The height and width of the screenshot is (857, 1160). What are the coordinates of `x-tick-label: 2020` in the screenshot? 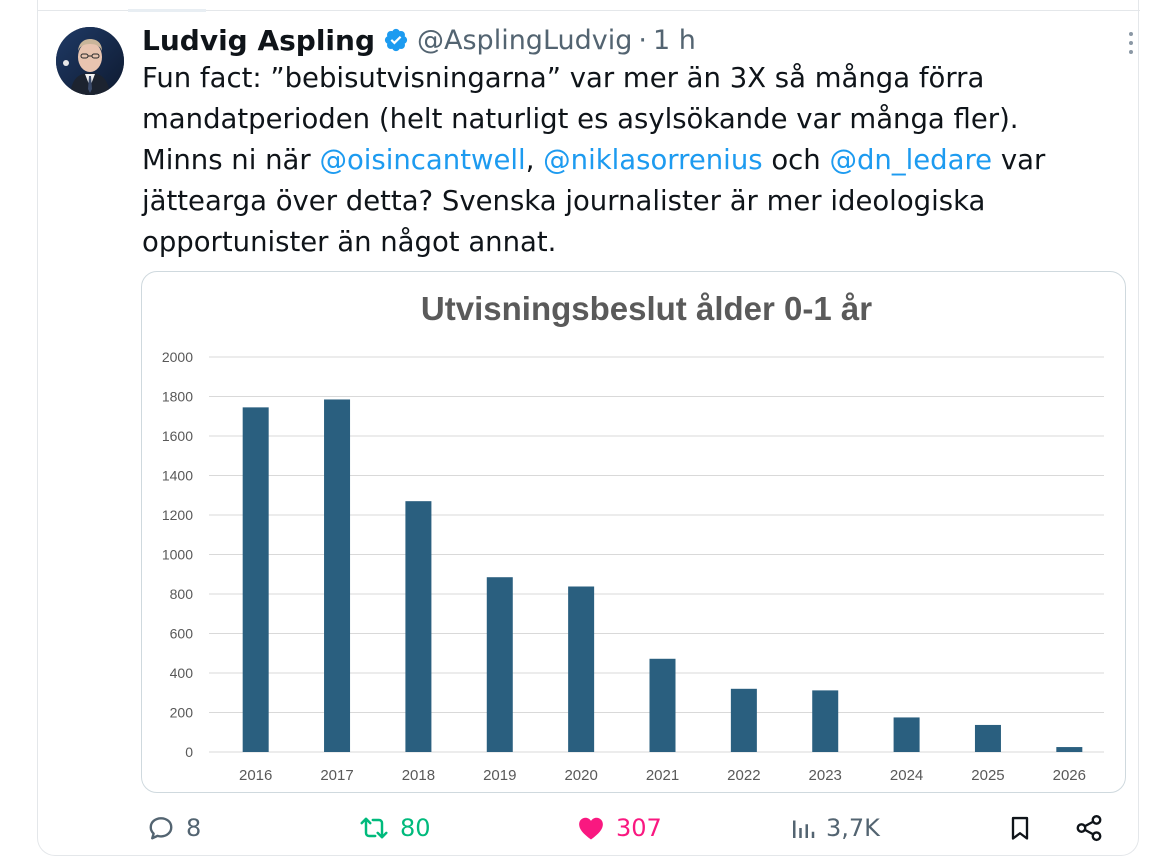 It's located at (580, 775).